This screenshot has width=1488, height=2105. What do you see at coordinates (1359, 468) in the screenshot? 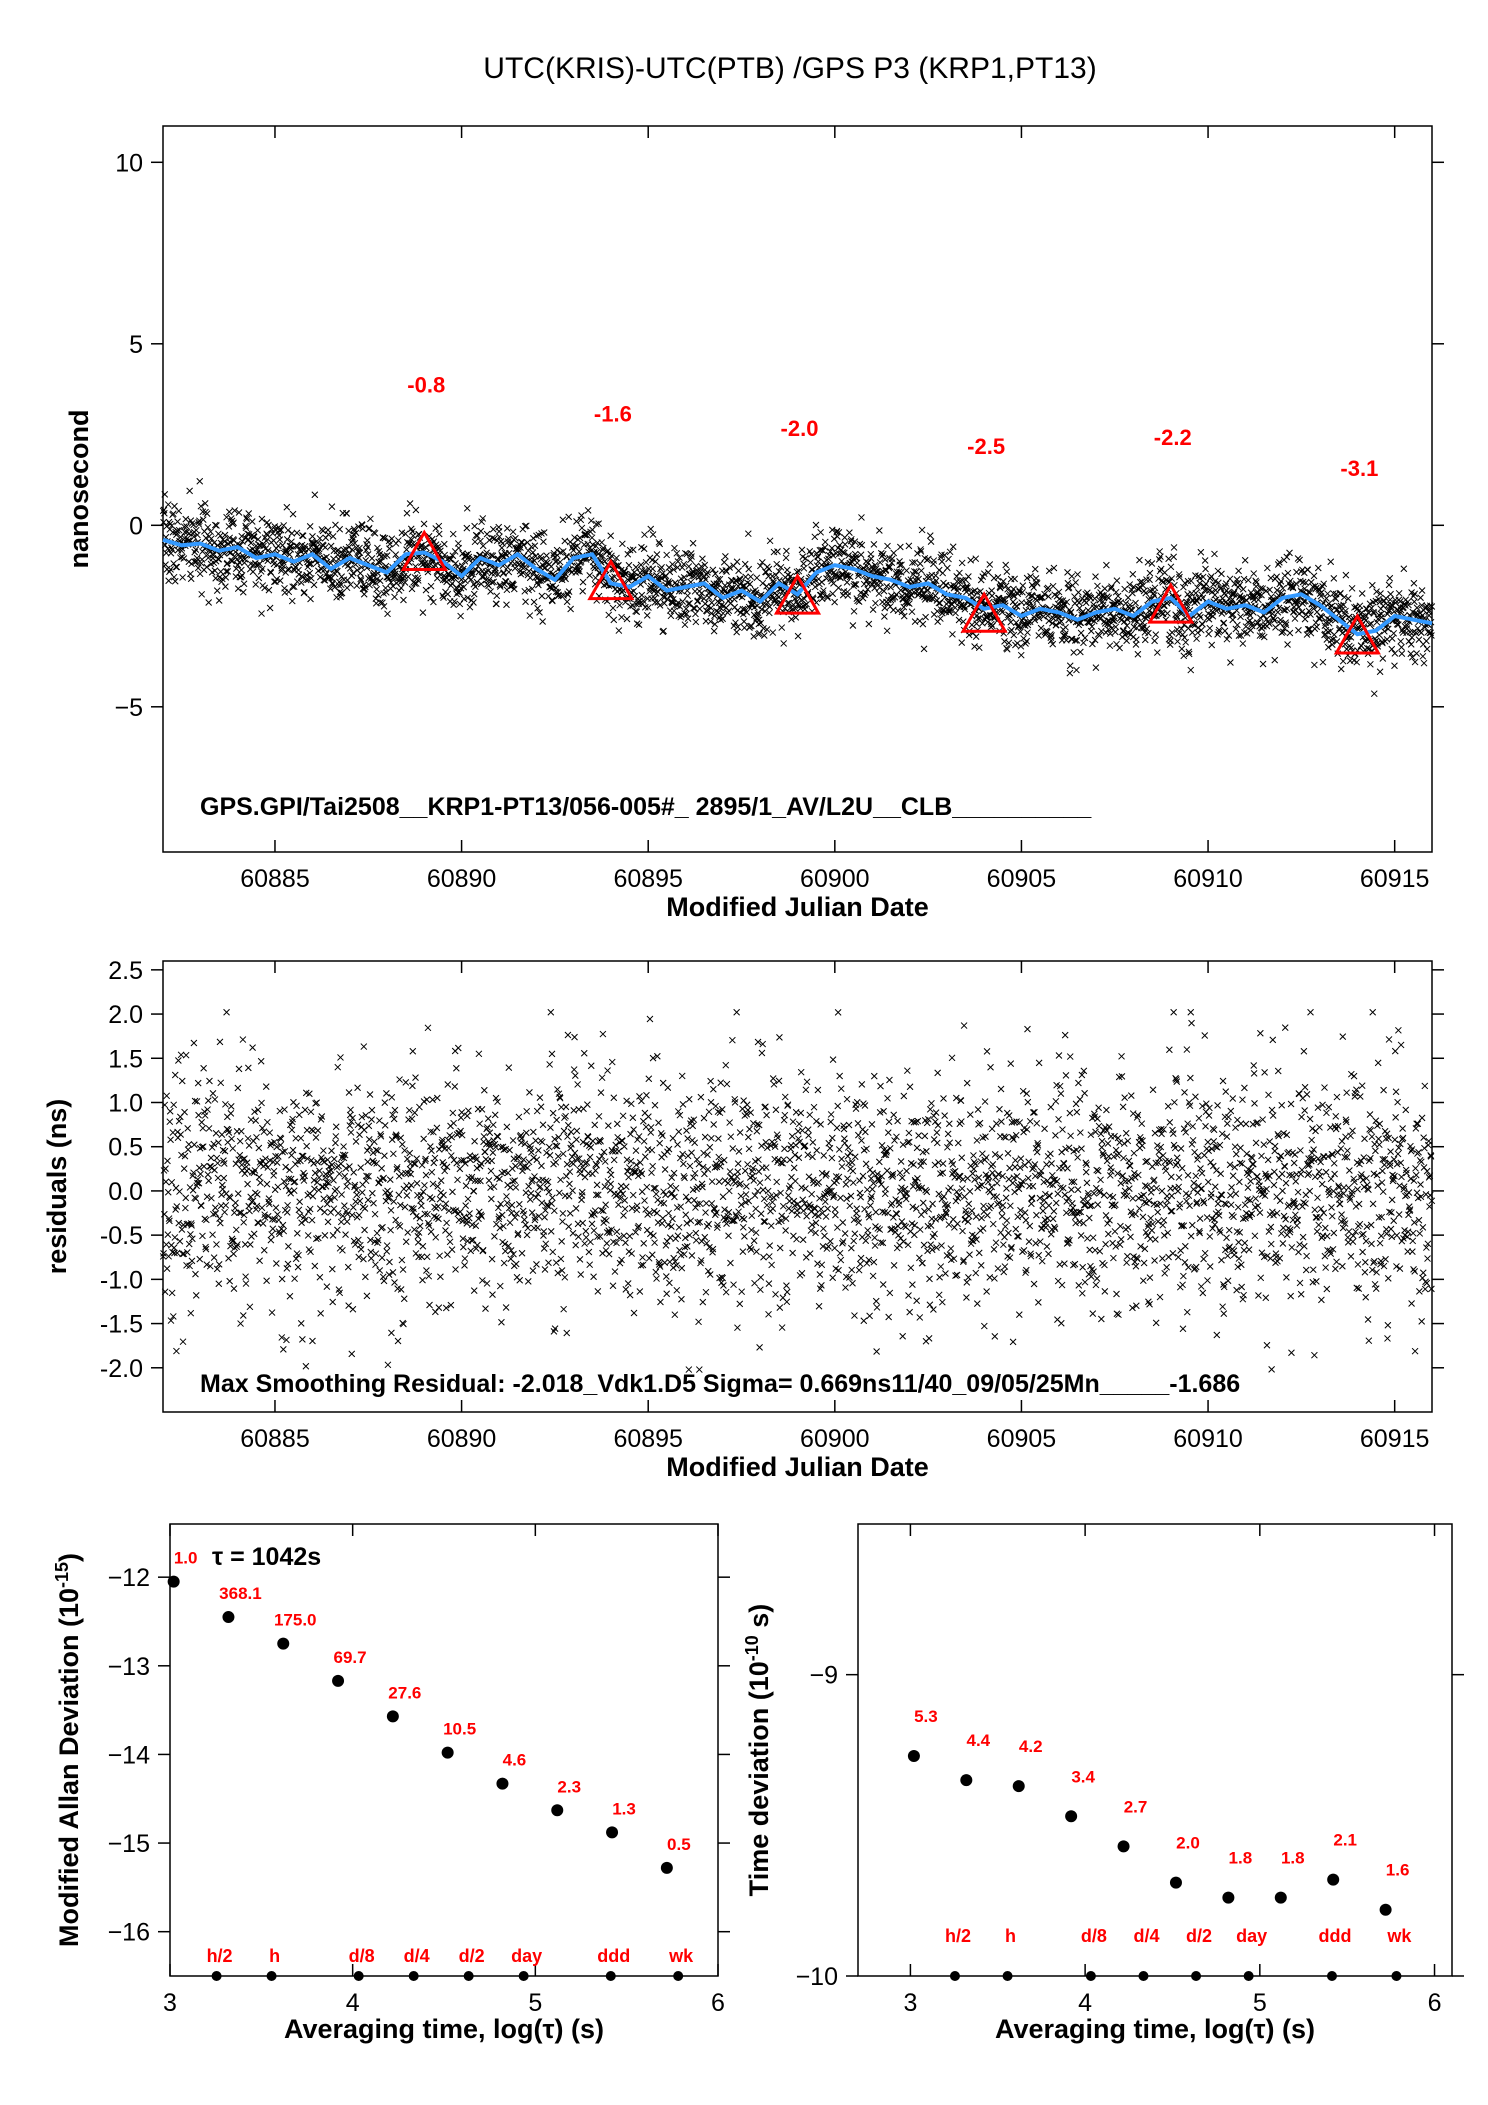
I see `marker-value-label: -3.1` at bounding box center [1359, 468].